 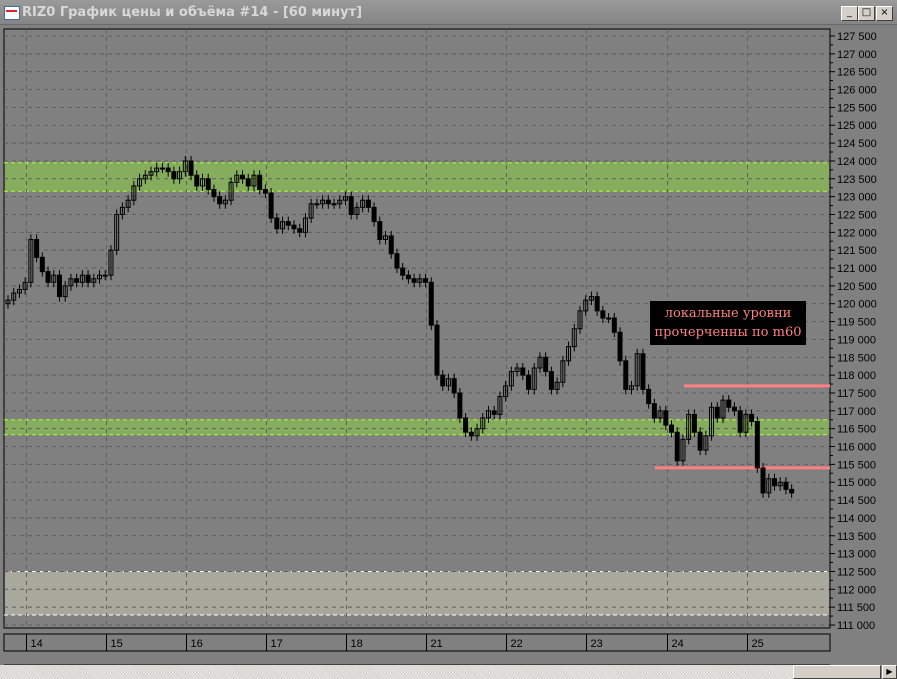 What do you see at coordinates (417, 642) in the screenshot?
I see `date-axis` at bounding box center [417, 642].